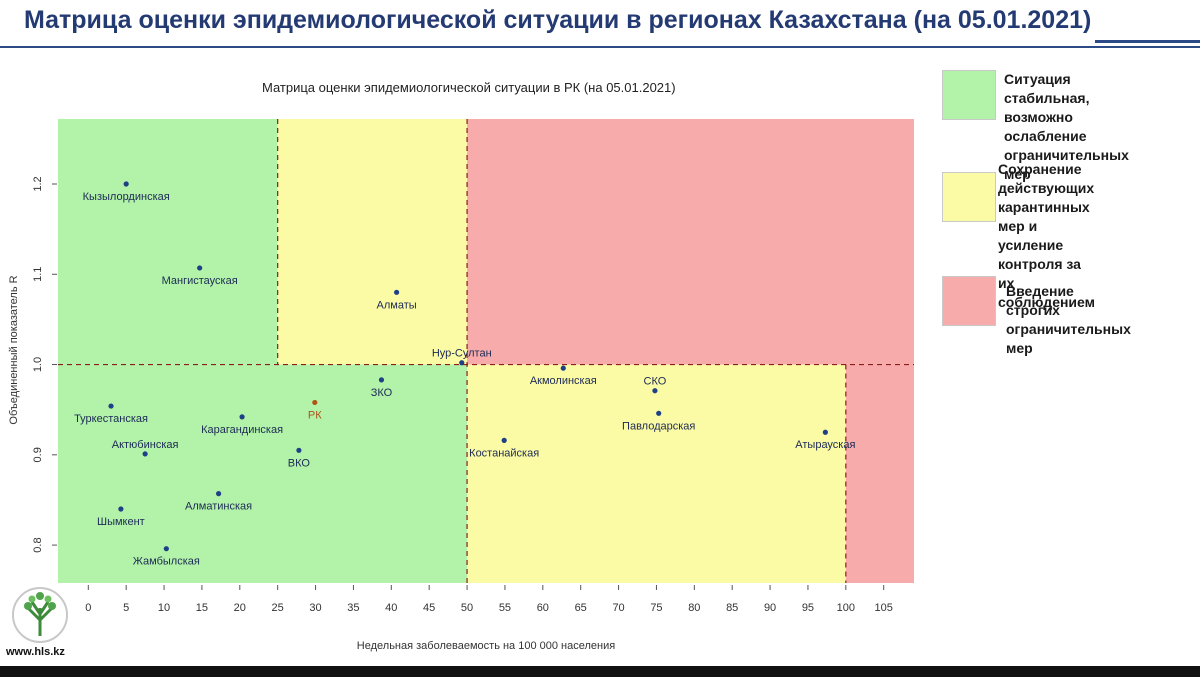 This screenshot has width=1200, height=677. I want to click on x-tick-label: 60, so click(543, 608).